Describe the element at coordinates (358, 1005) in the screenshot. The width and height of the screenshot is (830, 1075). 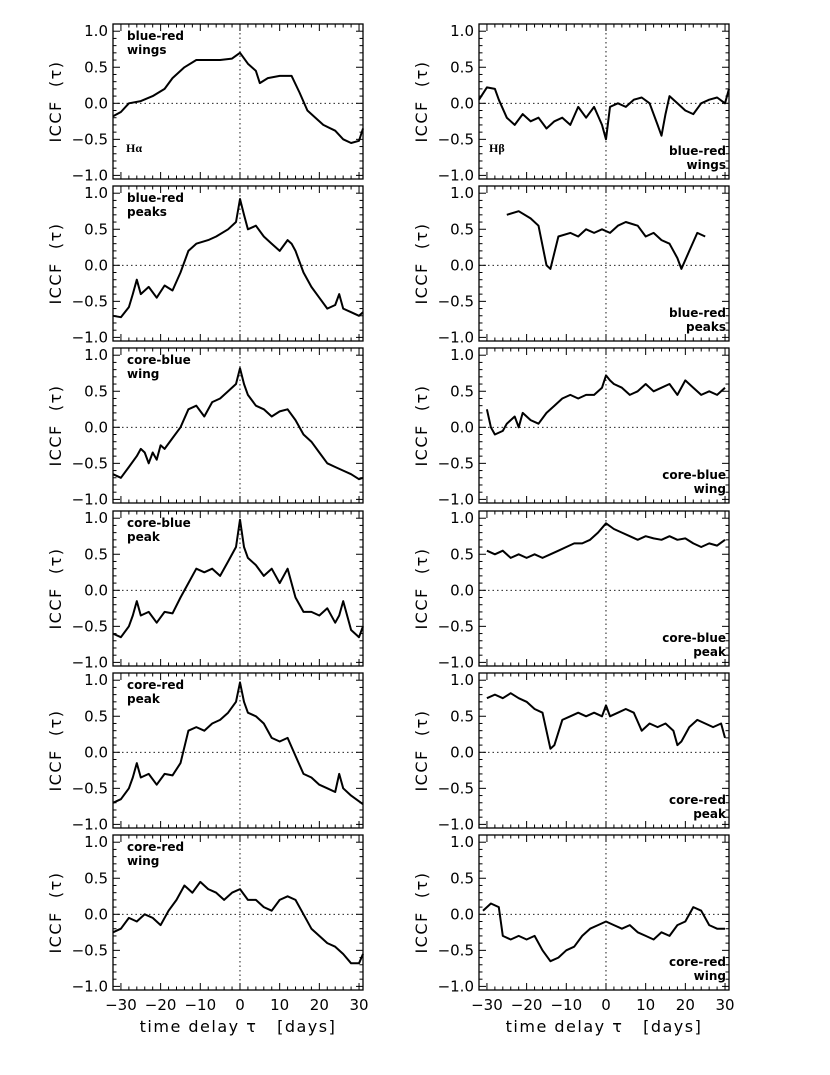
I see `x-tick-label: 30` at that location.